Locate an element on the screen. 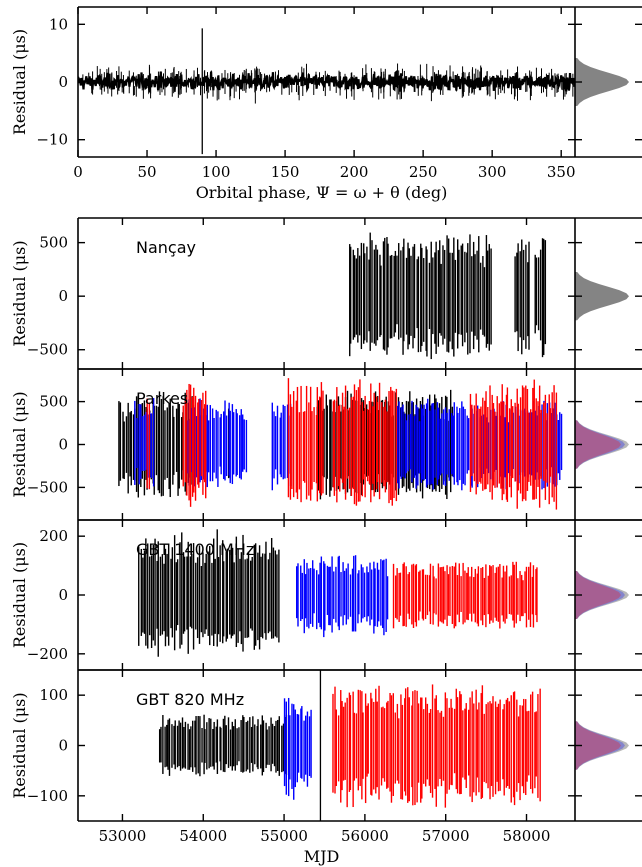  xtick-label: 0 is located at coordinates (78, 172).